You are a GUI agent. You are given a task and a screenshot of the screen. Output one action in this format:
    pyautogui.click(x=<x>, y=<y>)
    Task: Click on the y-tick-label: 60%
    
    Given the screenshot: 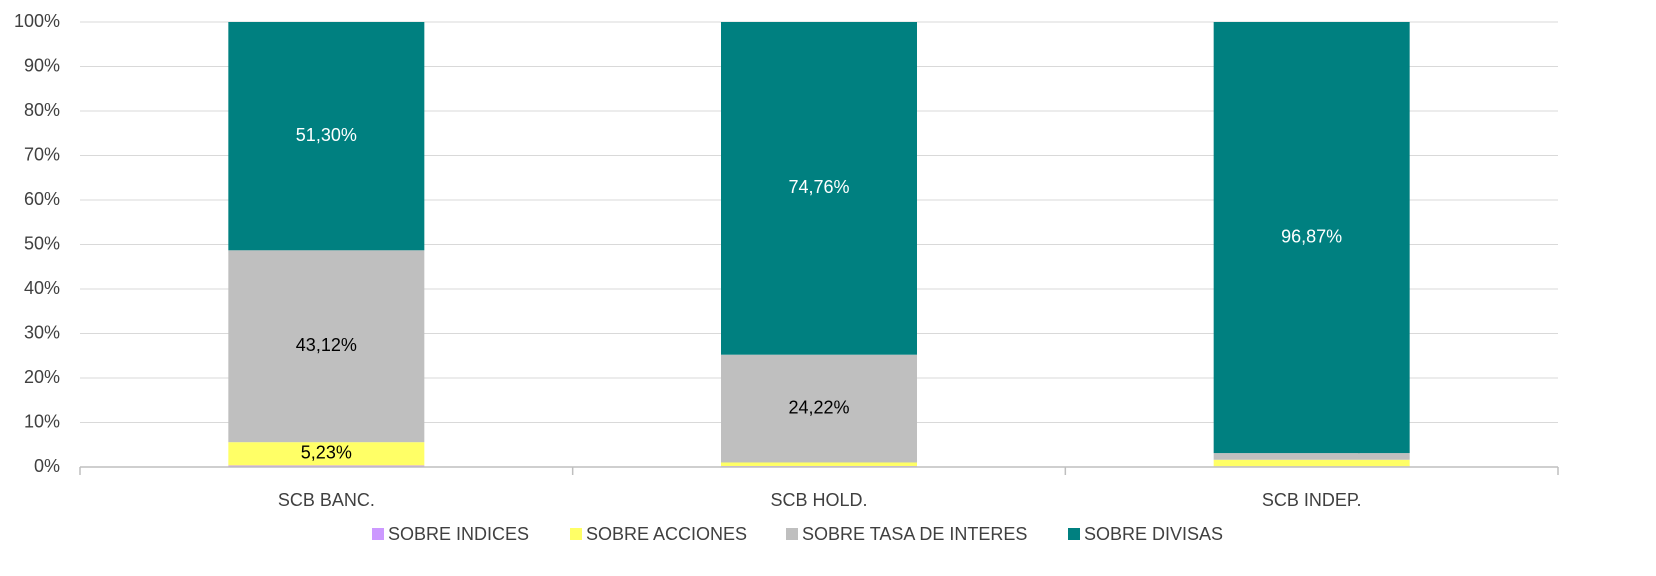 What is the action you would take?
    pyautogui.click(x=42, y=199)
    